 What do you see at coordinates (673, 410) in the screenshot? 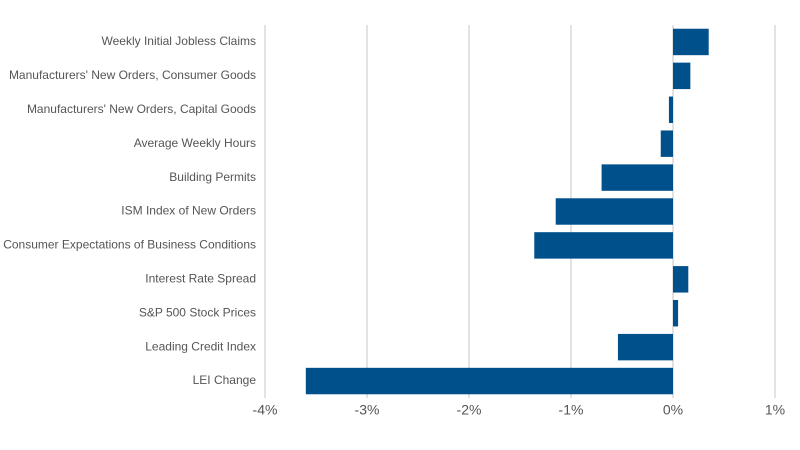
I see `x-tick-label: 0%` at bounding box center [673, 410].